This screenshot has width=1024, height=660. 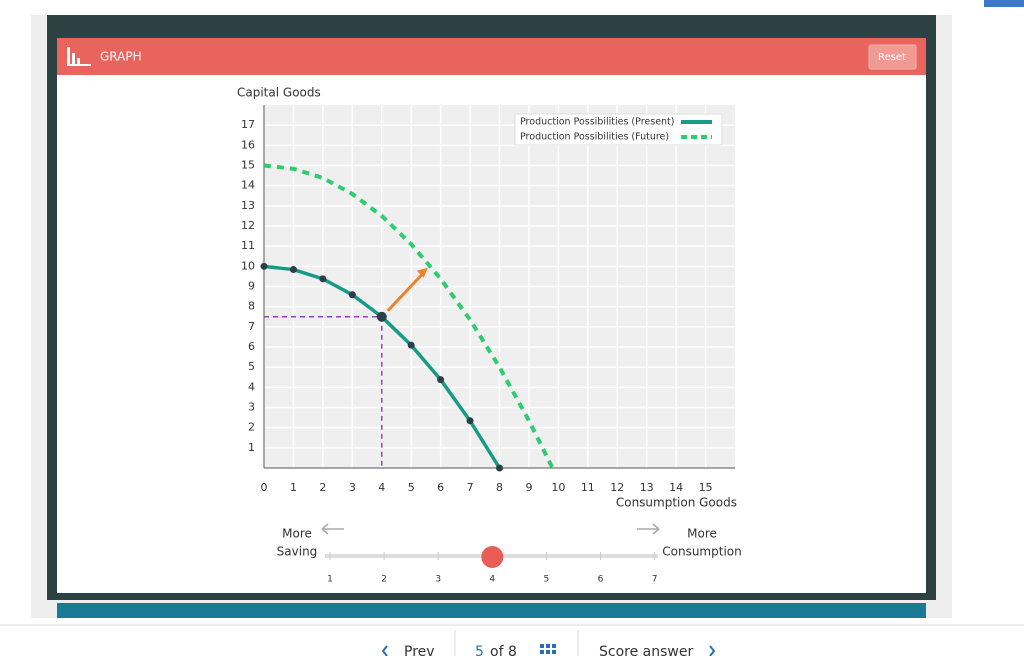 I want to click on prev-button: Prev, so click(x=419, y=652).